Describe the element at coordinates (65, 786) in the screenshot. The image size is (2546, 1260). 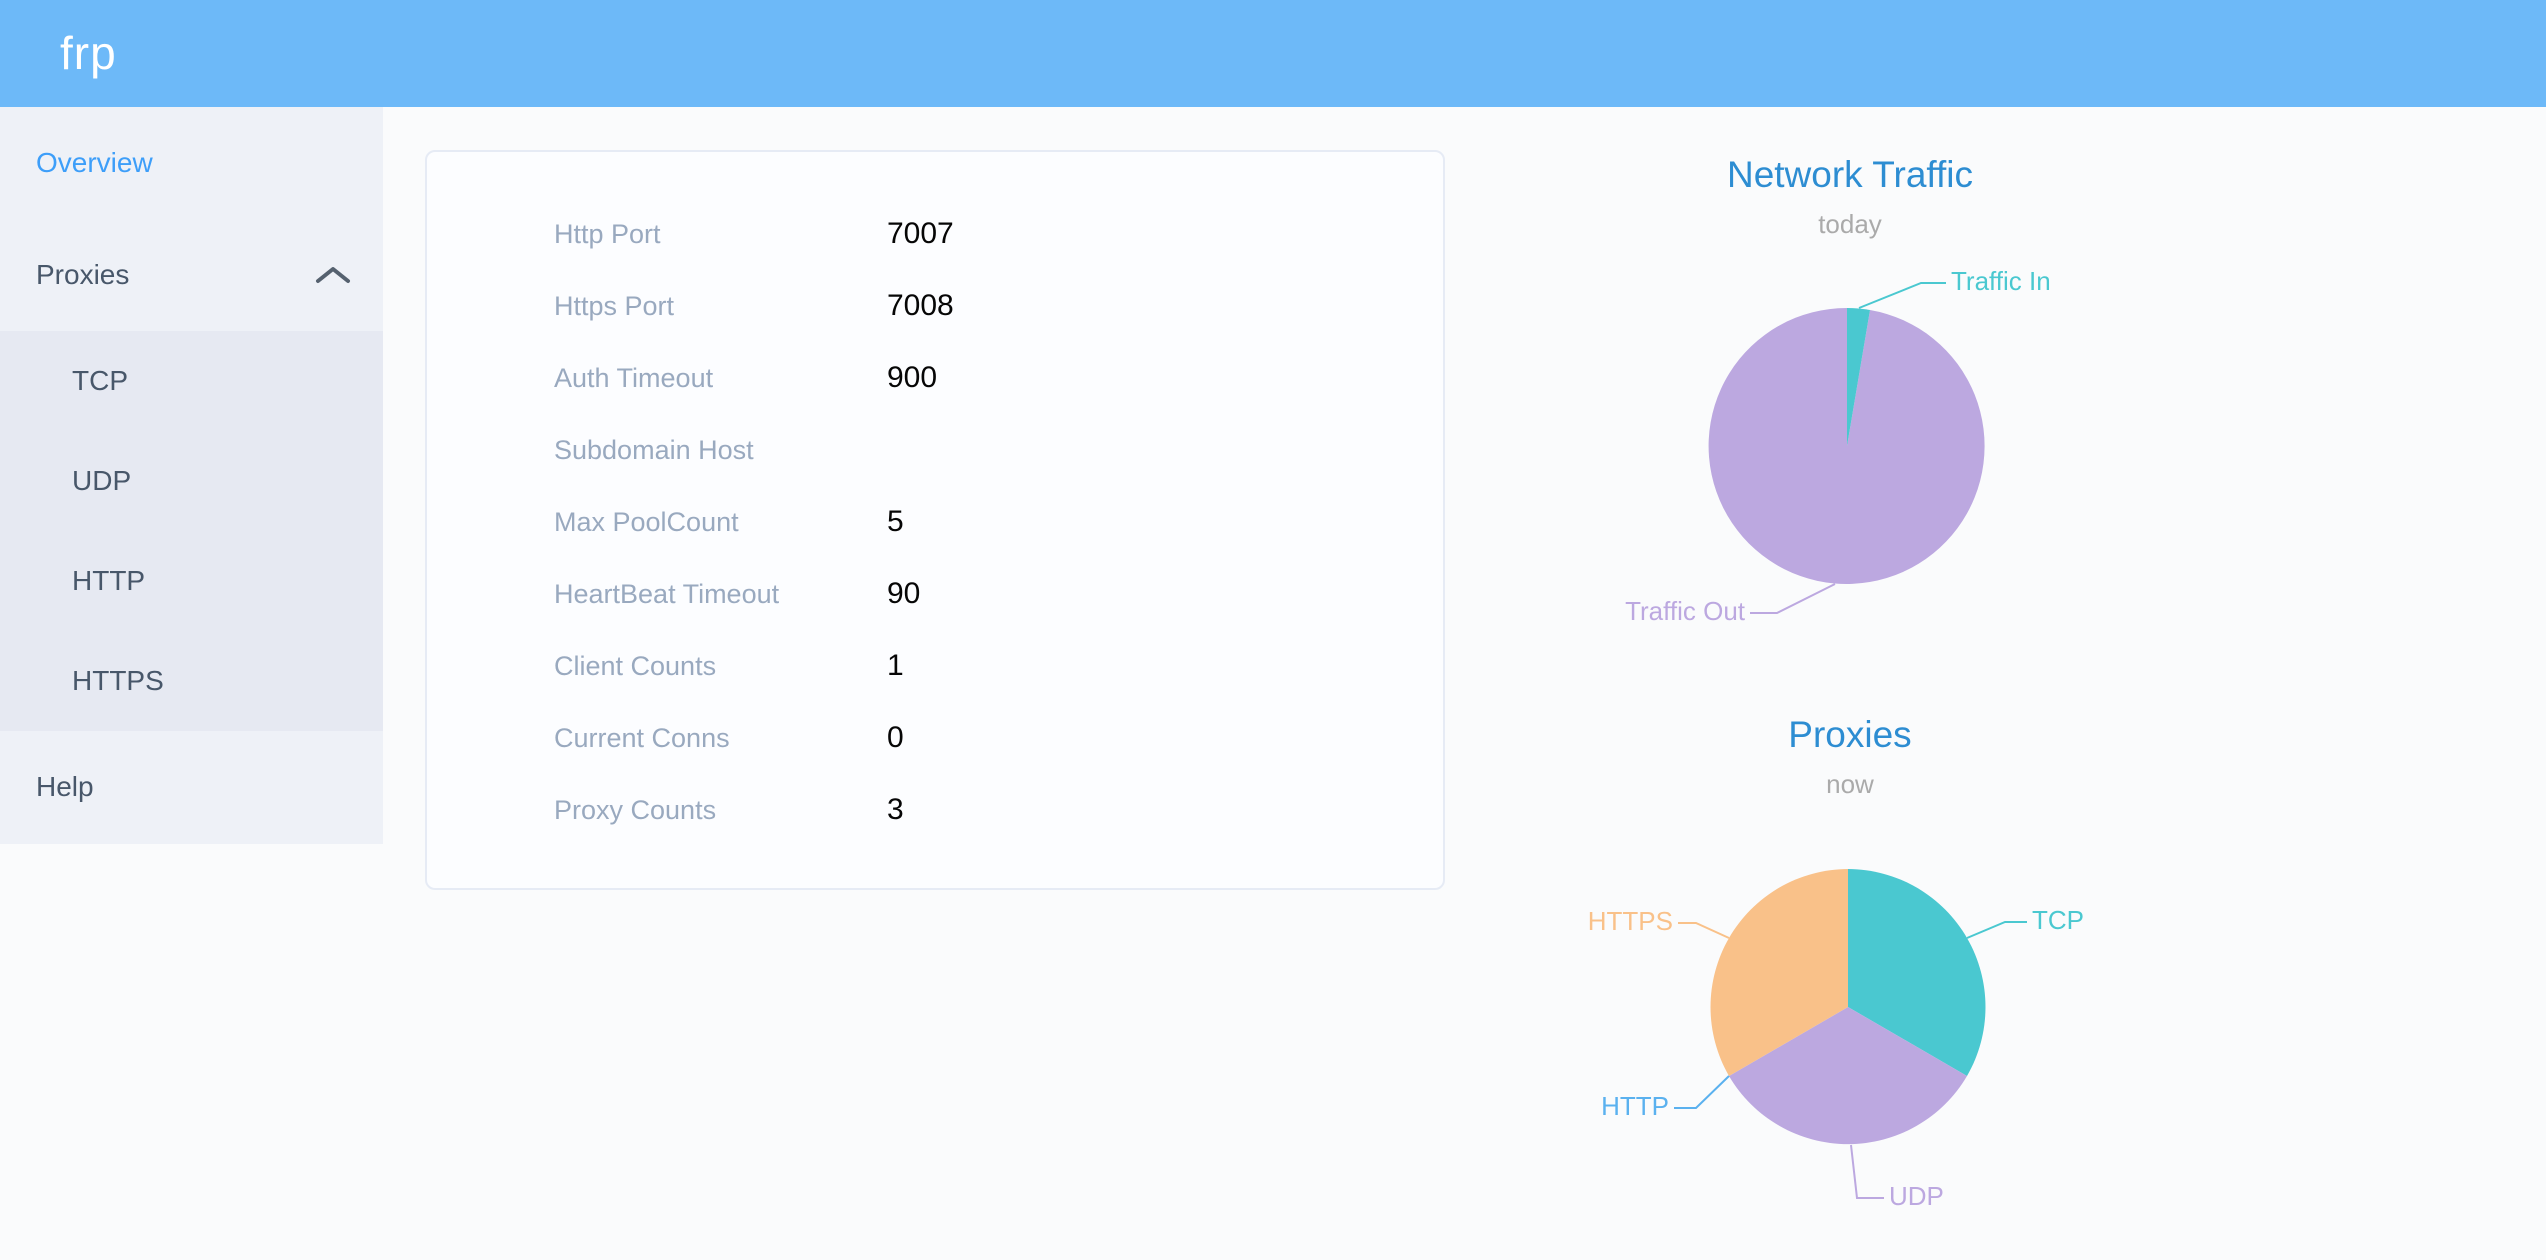
I see `sidebar-item-help: Help` at that location.